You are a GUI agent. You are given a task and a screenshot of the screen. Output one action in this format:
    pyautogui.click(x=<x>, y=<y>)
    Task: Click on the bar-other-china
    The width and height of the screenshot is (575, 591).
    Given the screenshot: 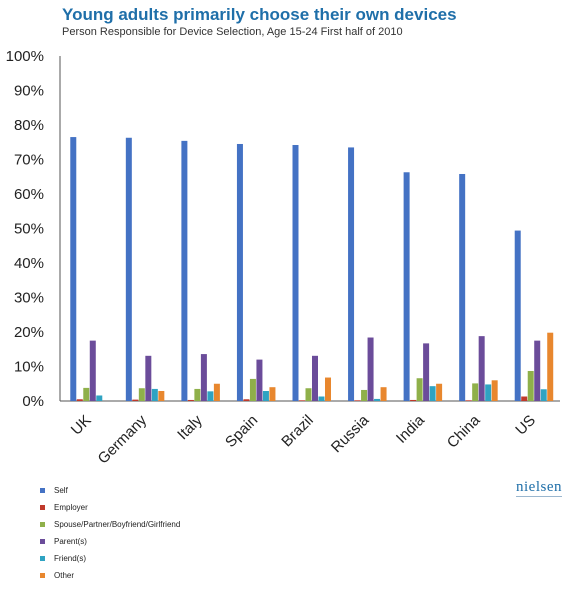 What is the action you would take?
    pyautogui.click(x=494, y=390)
    